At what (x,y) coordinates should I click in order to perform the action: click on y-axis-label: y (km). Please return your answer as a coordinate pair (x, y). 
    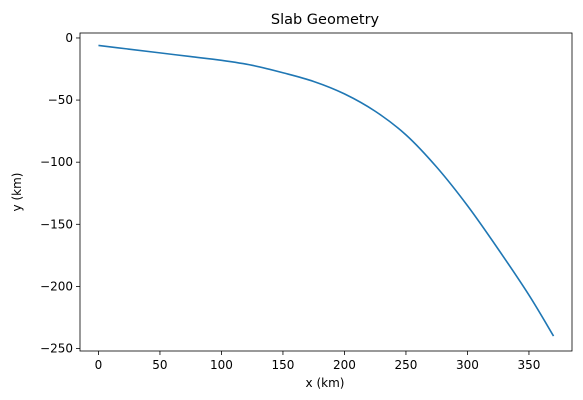
    Looking at the image, I should click on (17, 192).